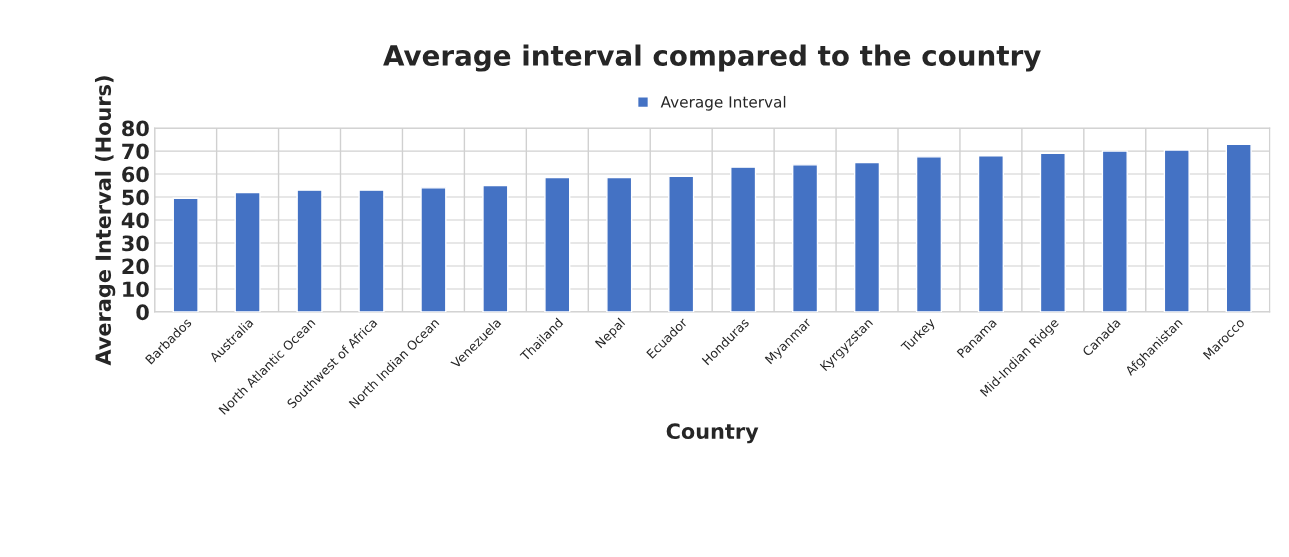  What do you see at coordinates (105, 221) in the screenshot?
I see `y-axis-title: Average Interval (Hours)` at bounding box center [105, 221].